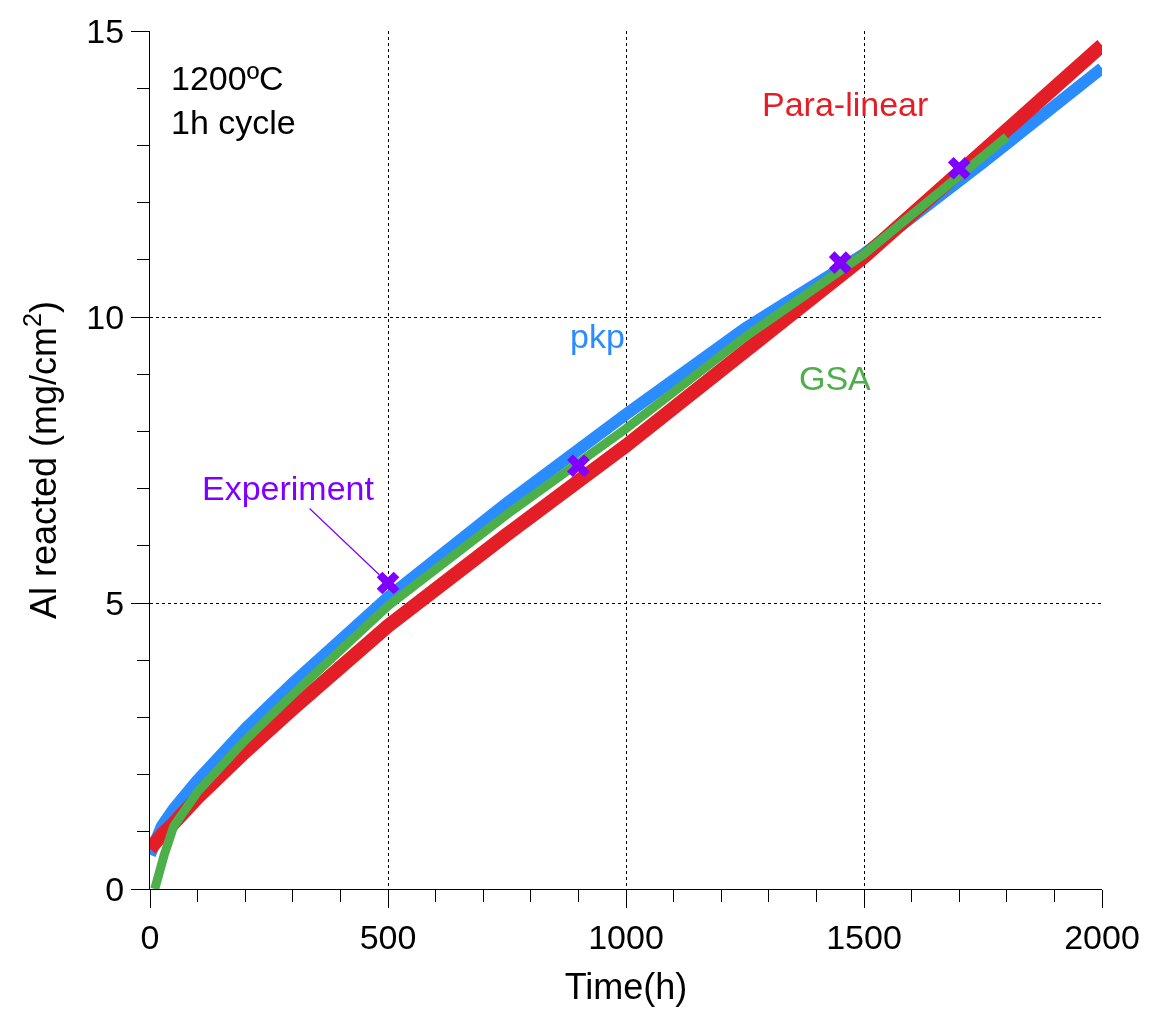 This screenshot has height=1011, width=1154. What do you see at coordinates (115, 602) in the screenshot?
I see `y-tick-label: 5` at bounding box center [115, 602].